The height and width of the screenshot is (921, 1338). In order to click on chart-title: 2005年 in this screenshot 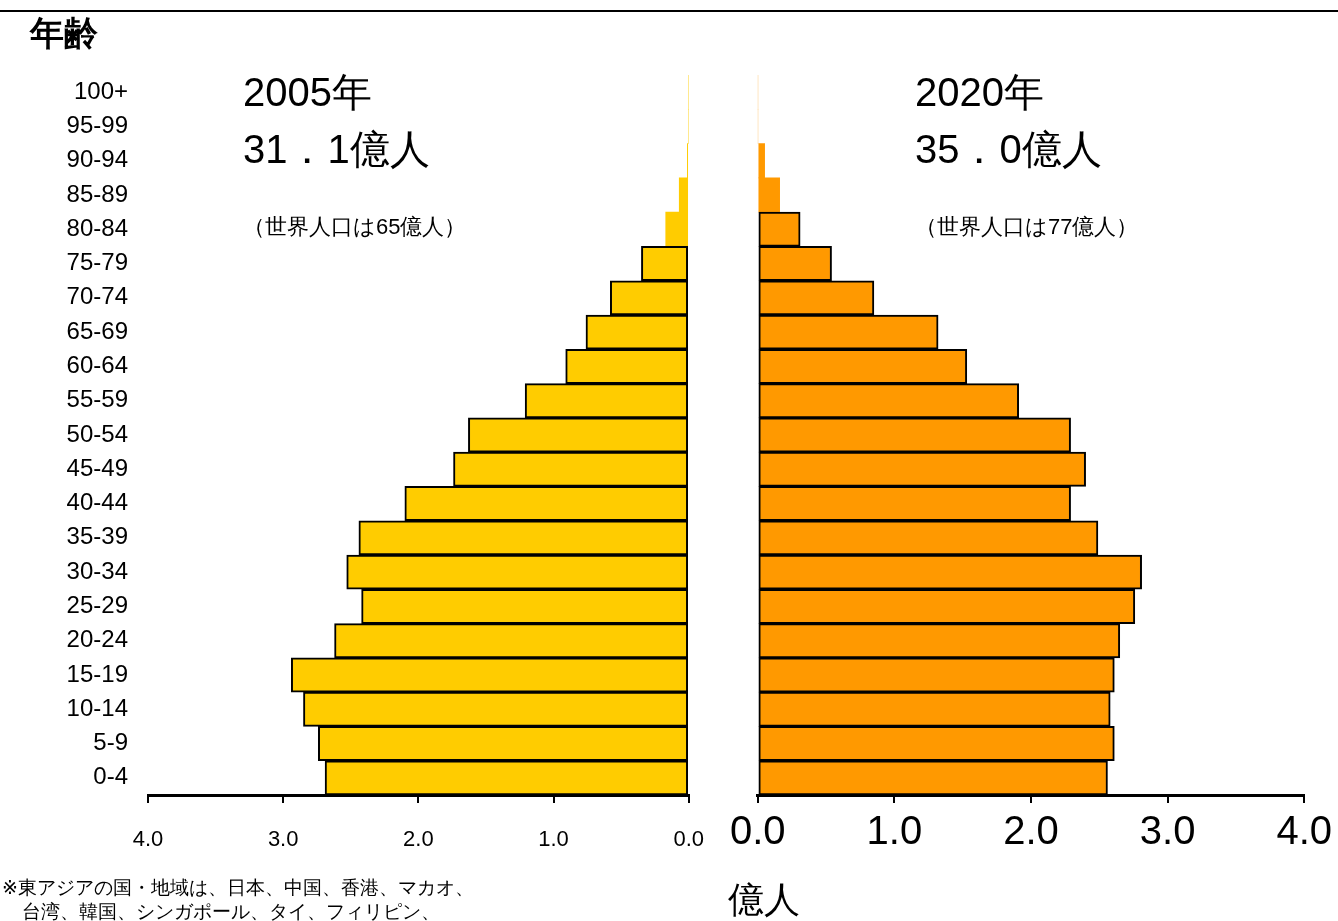, I will do `click(307, 92)`.